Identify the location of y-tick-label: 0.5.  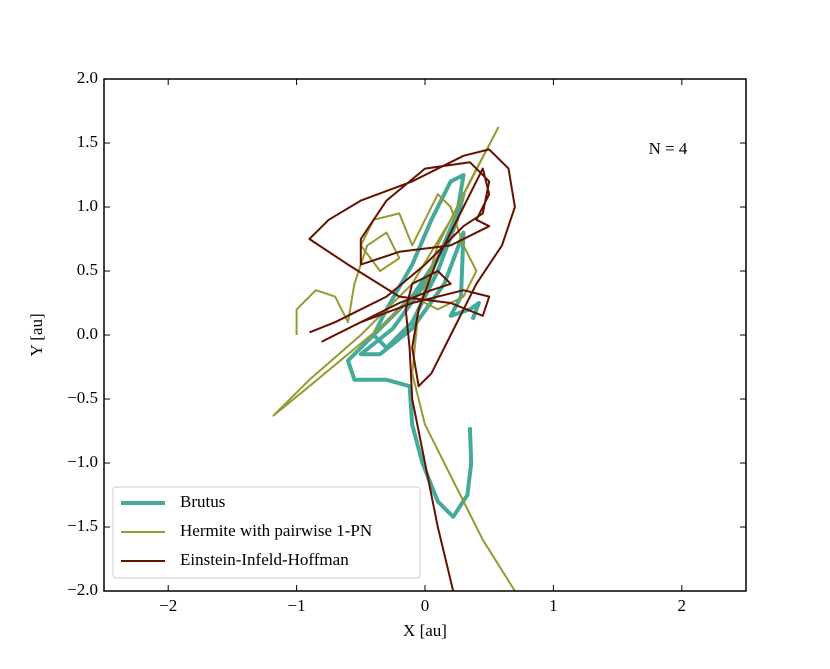
(87, 269).